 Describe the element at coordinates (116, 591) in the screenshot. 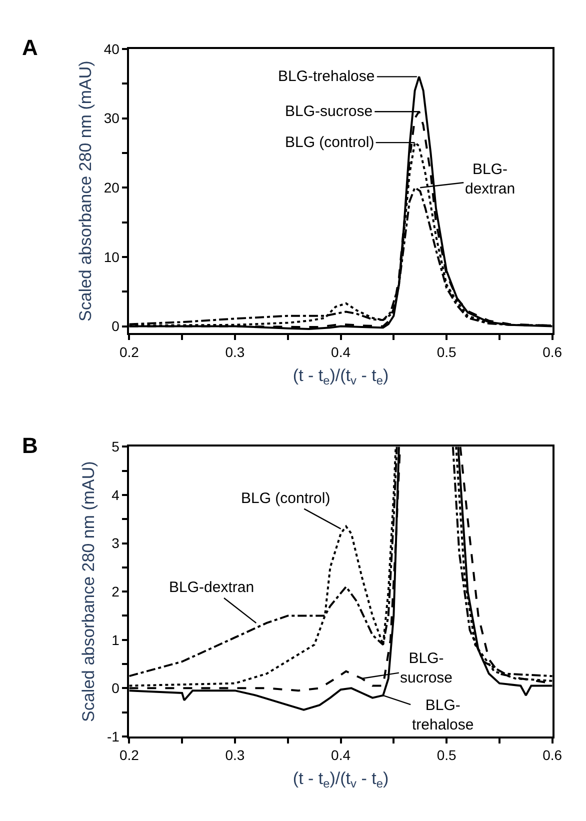

I see `y-tick-label: 2` at that location.